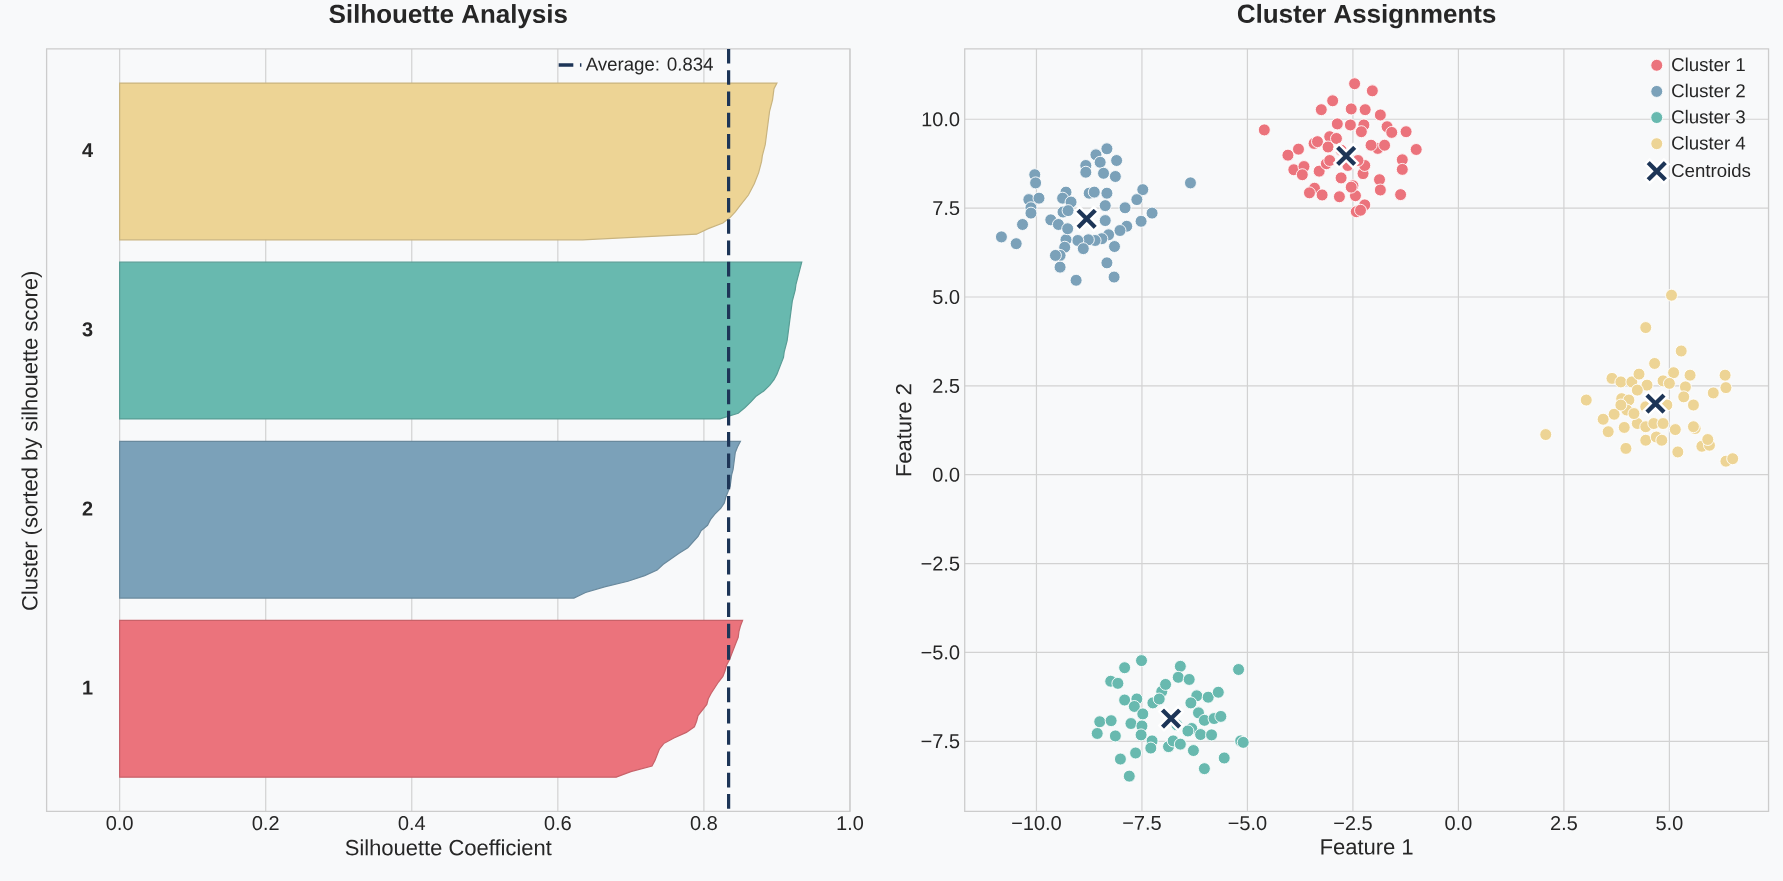  What do you see at coordinates (1709, 142) in the screenshot?
I see `legend-label: Cluster 4` at bounding box center [1709, 142].